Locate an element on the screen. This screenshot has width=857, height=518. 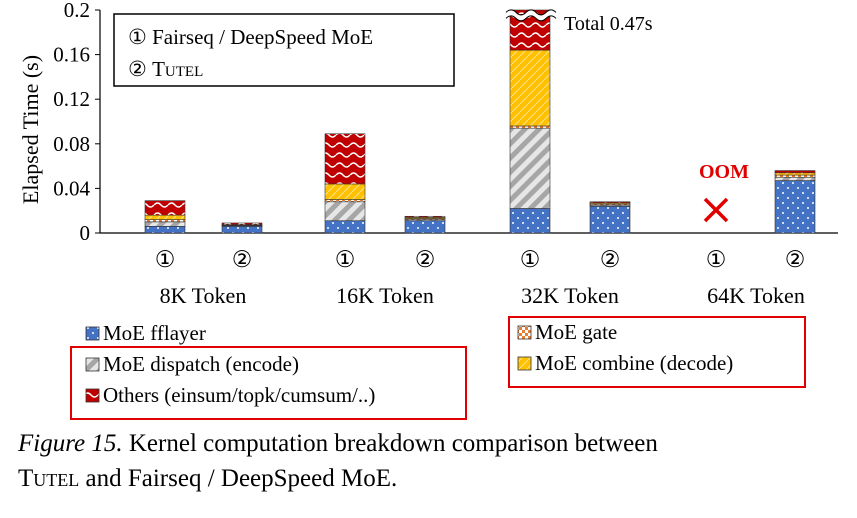
legend-label: Others (einsum/topk/cumsum/..) is located at coordinates (239, 395).